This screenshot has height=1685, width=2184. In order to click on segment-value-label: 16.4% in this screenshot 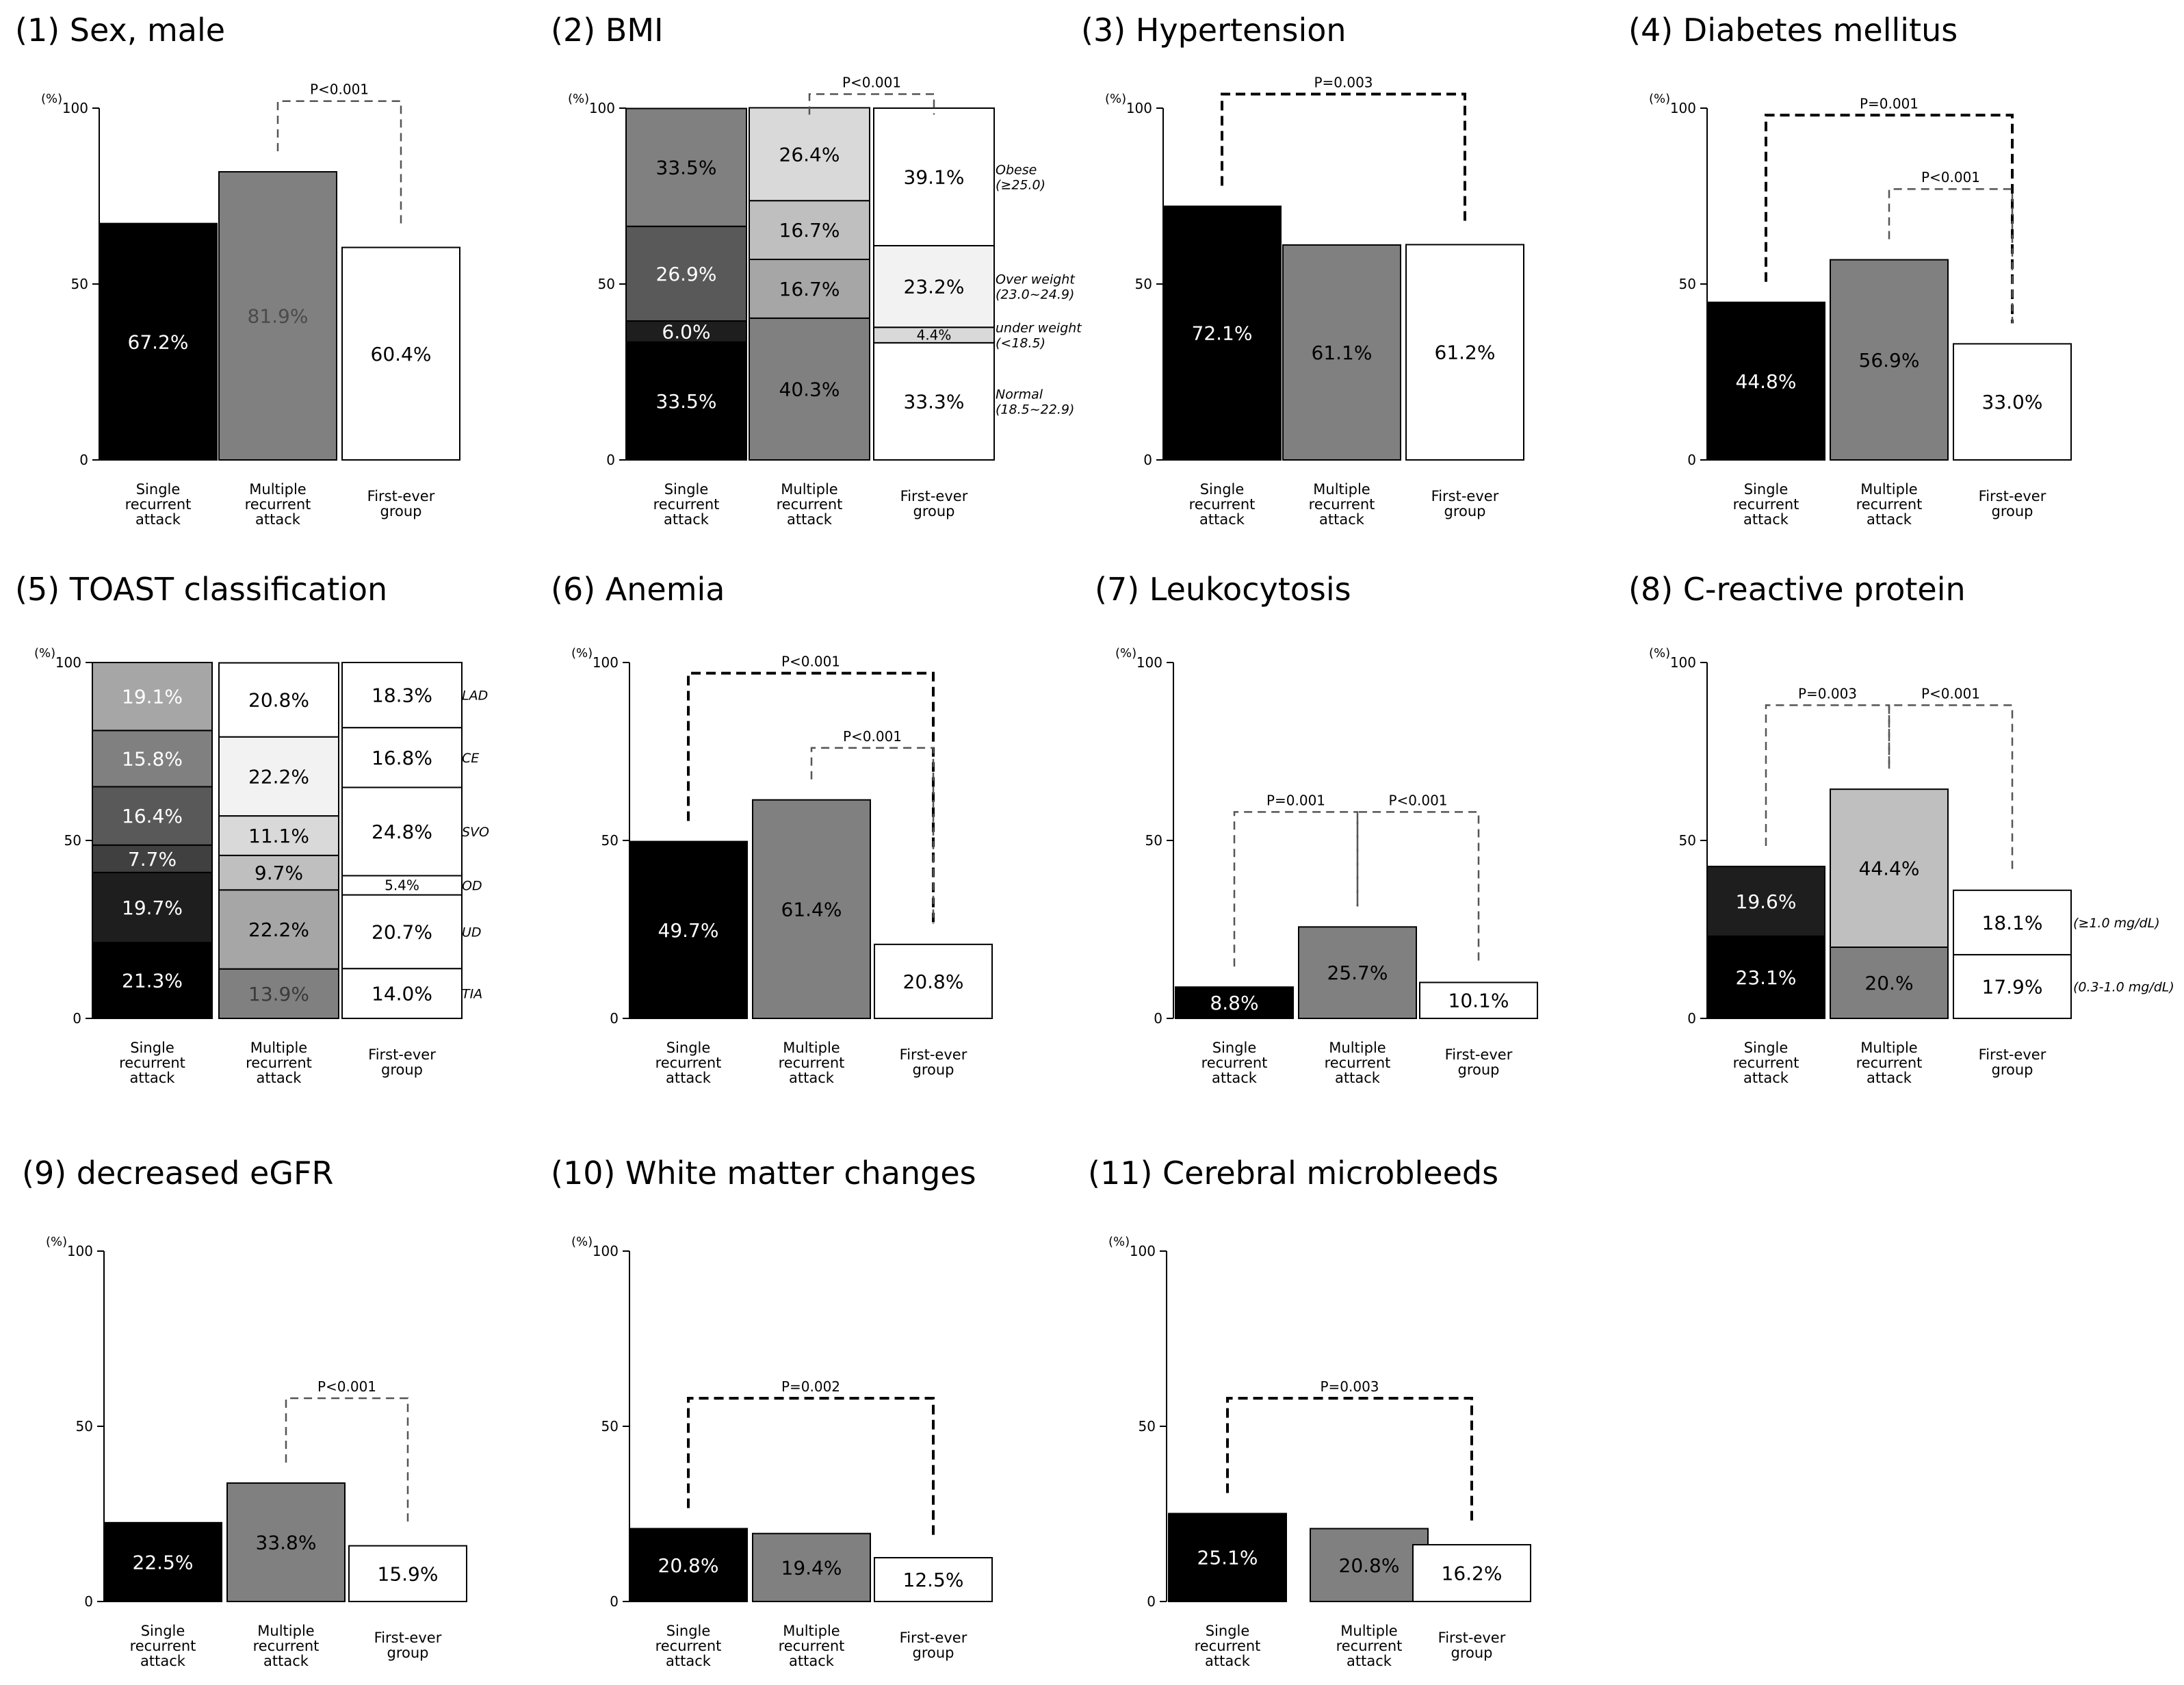, I will do `click(152, 816)`.